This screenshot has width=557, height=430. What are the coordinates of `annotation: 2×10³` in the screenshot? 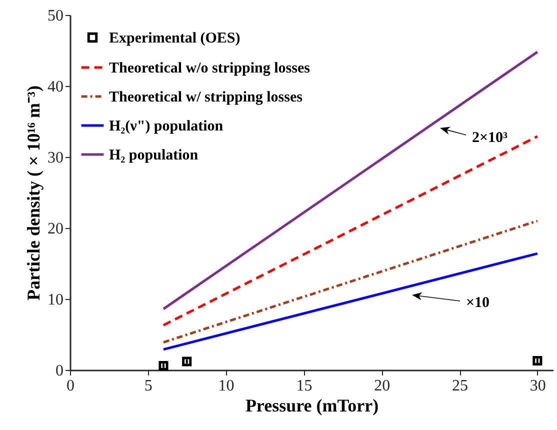 It's located at (490, 138).